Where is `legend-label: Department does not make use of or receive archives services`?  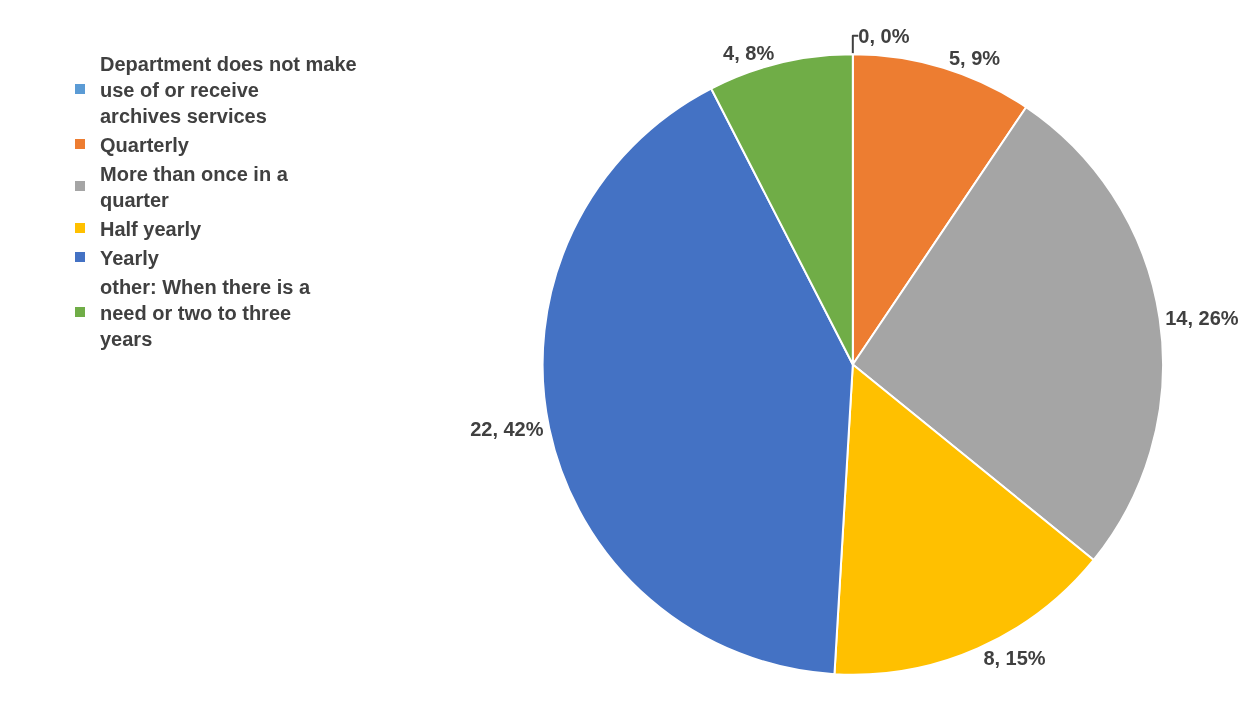
legend-label: Department does not make use of or receive archives services is located at coordinates (228, 89).